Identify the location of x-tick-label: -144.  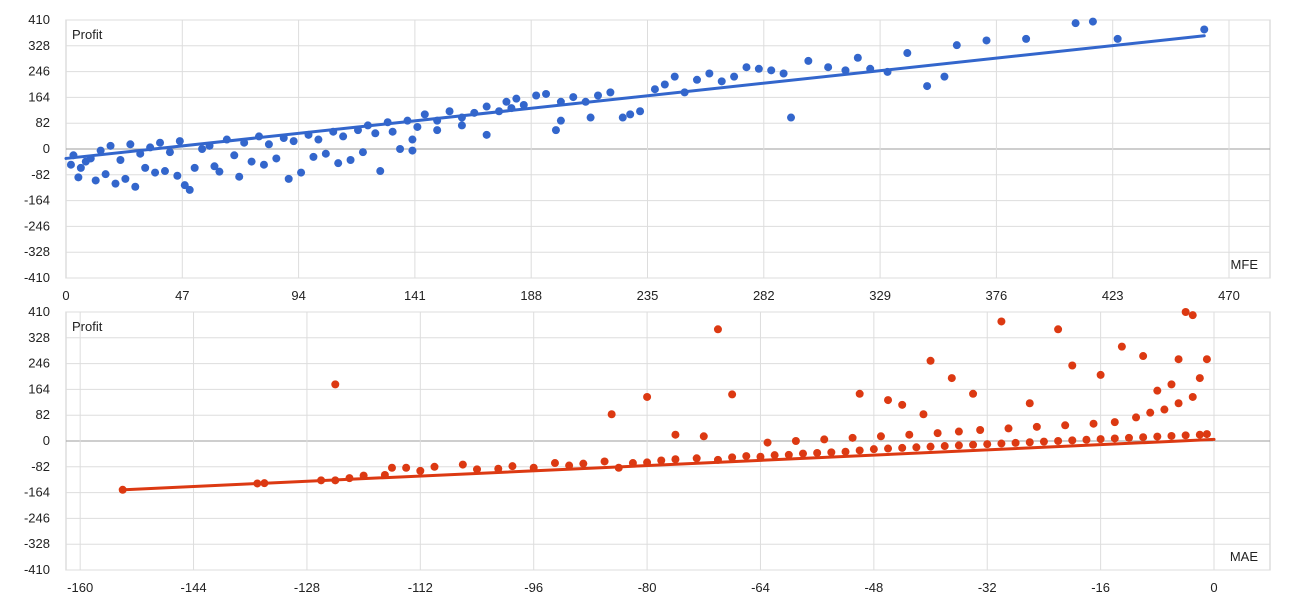
(194, 587).